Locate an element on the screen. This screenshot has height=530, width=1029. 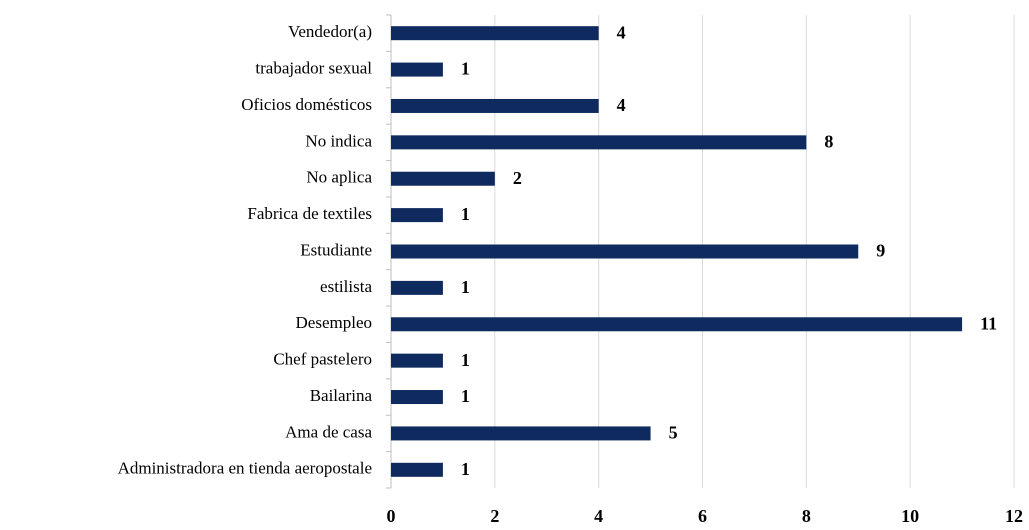
y-tick-label: Ama de casa is located at coordinates (328, 431).